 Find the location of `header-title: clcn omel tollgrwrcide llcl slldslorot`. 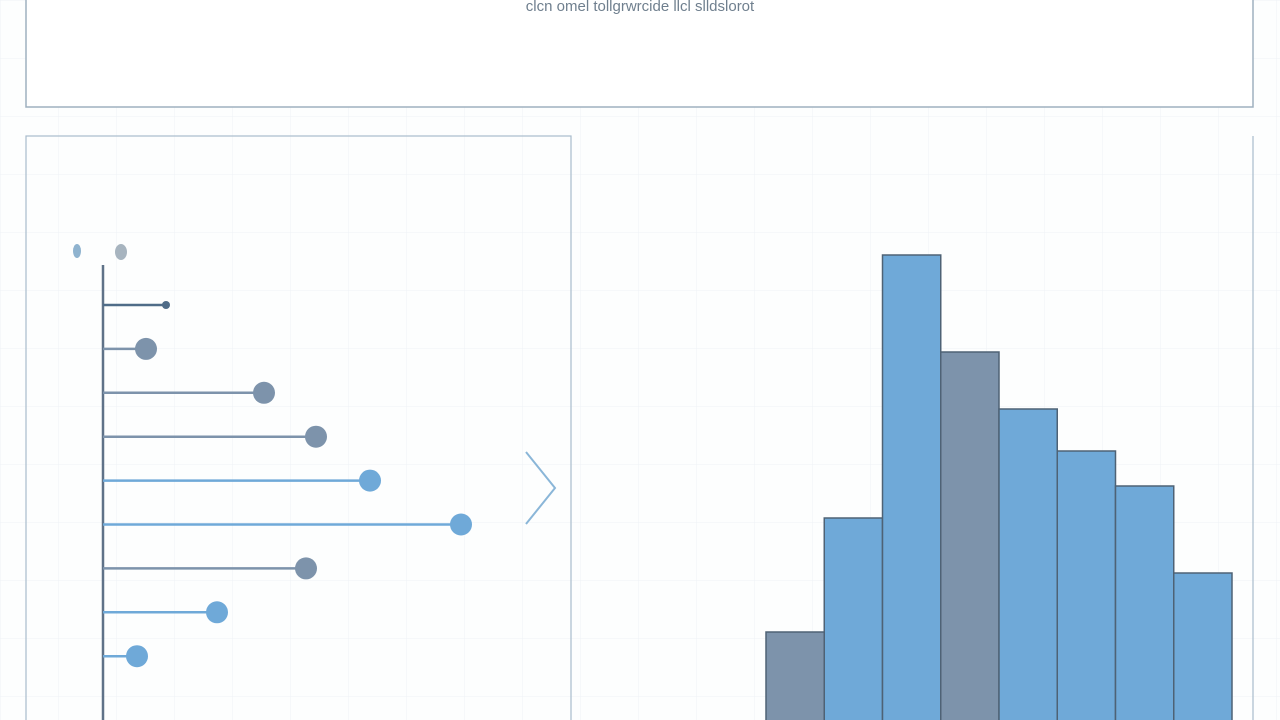

header-title: clcn omel tollgrwrcide llcl slldslorot is located at coordinates (640, 7).